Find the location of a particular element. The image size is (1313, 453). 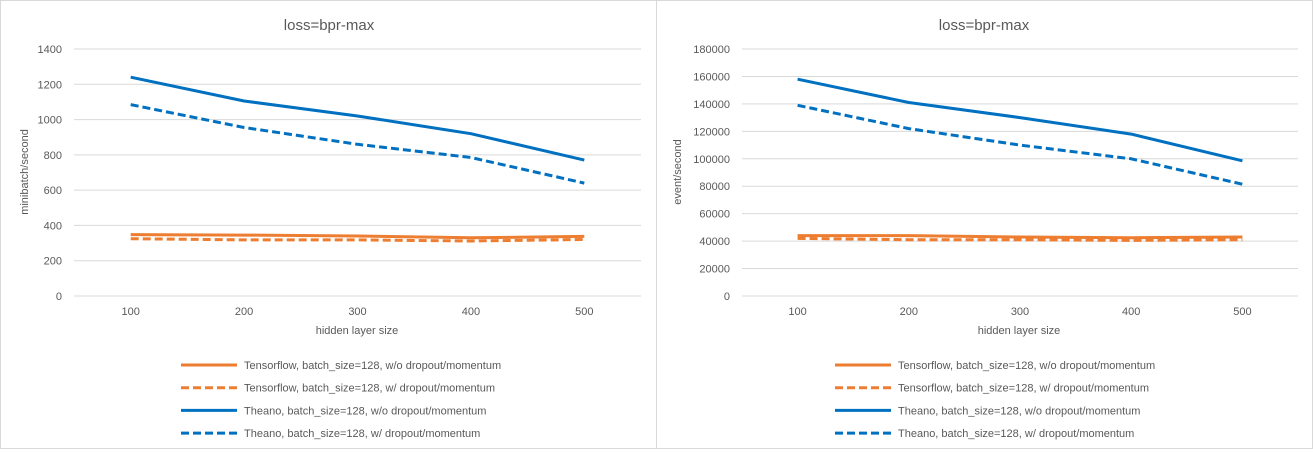

y-tick-label: 1000 is located at coordinates (50, 121).